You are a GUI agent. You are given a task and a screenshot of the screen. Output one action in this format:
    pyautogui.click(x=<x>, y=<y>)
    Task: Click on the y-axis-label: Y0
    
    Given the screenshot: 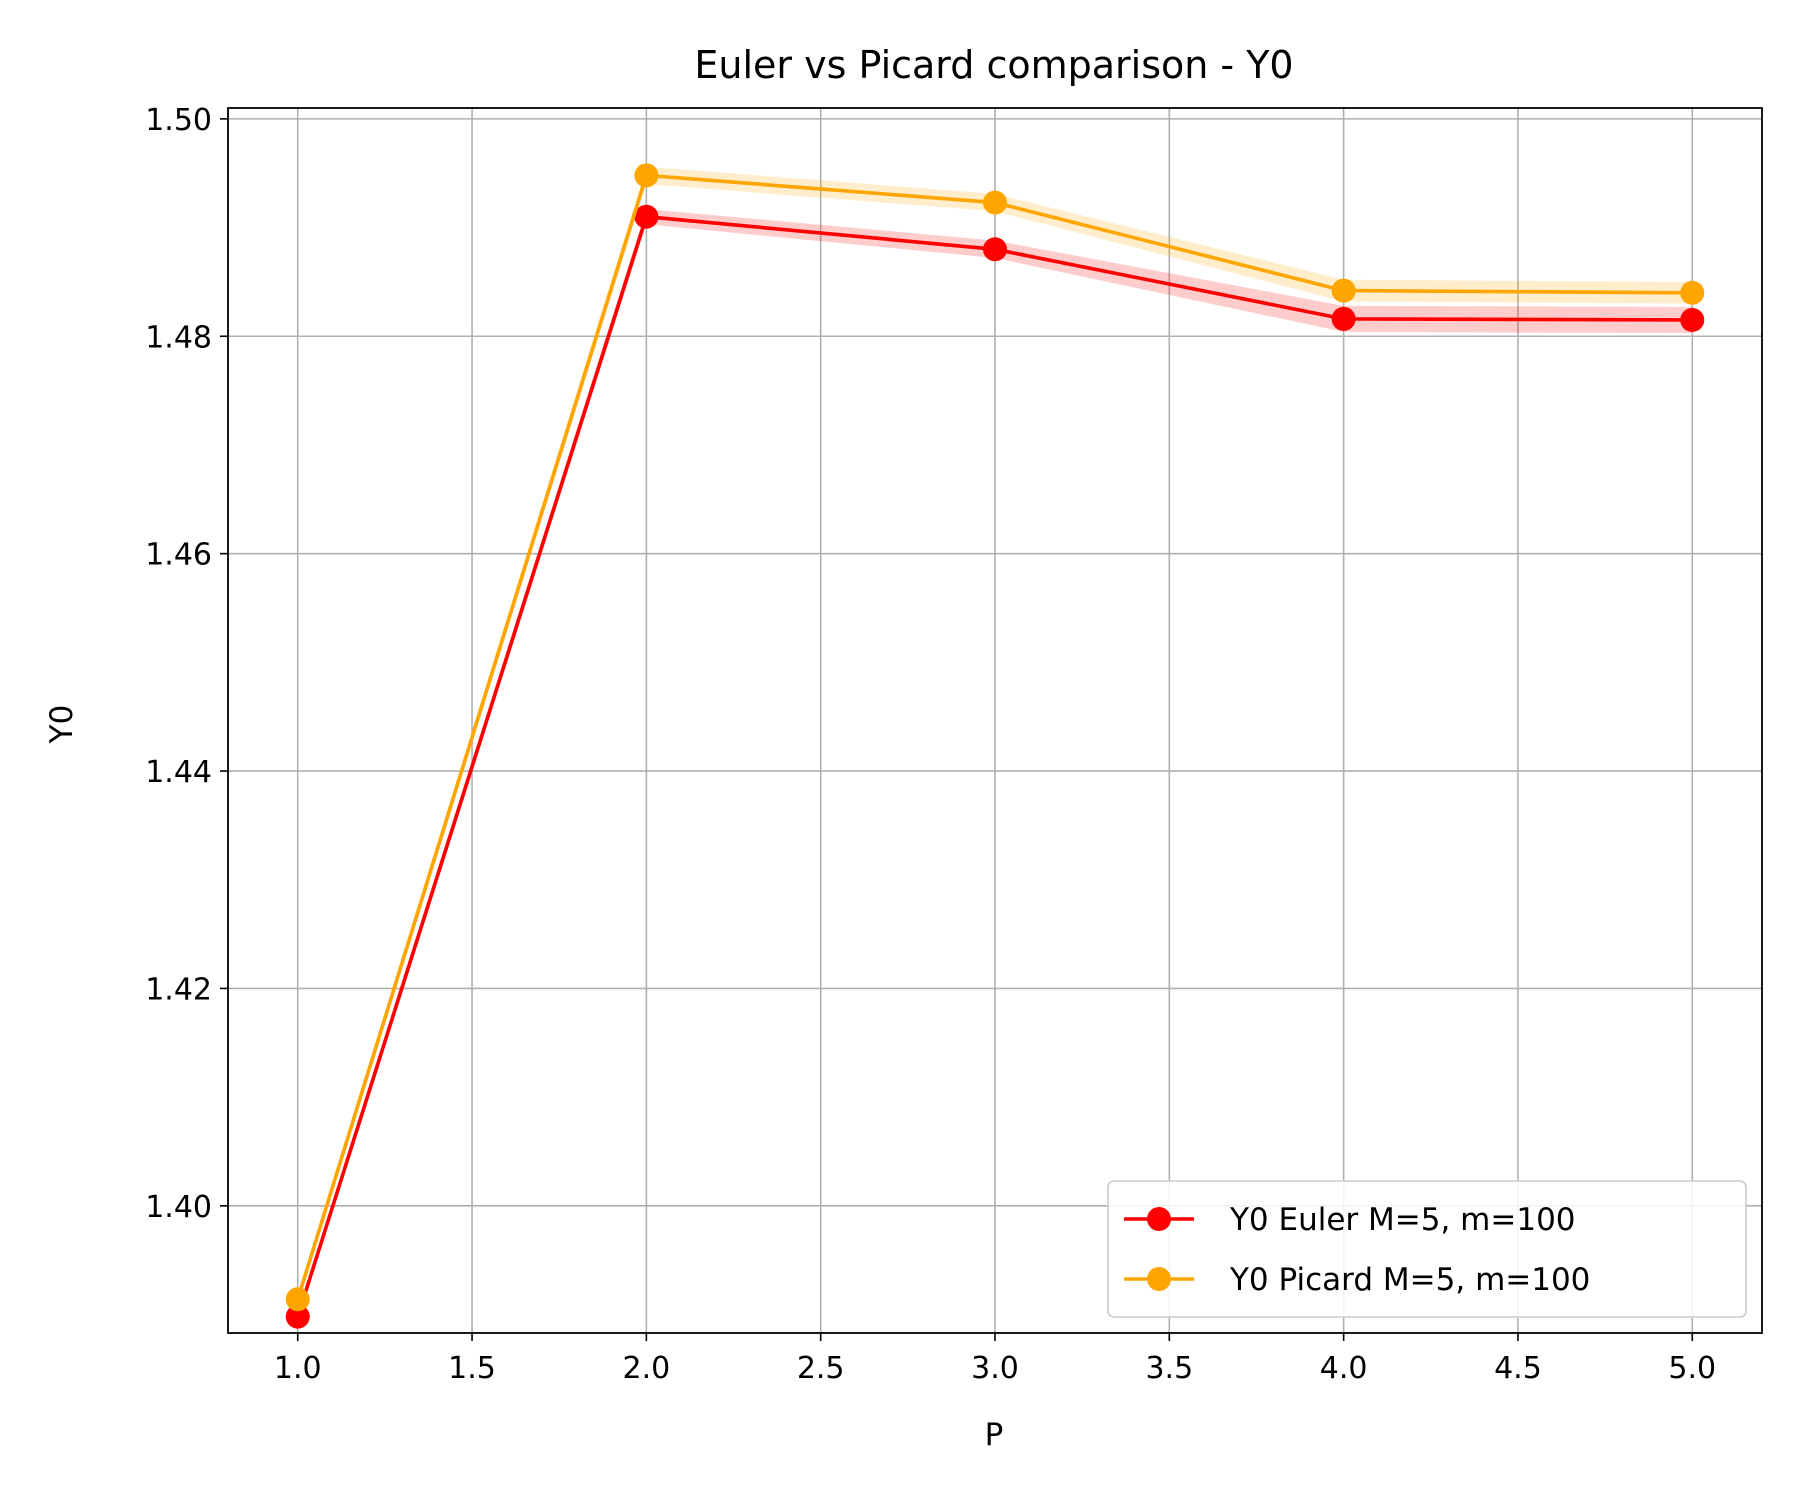 What is the action you would take?
    pyautogui.click(x=62, y=725)
    